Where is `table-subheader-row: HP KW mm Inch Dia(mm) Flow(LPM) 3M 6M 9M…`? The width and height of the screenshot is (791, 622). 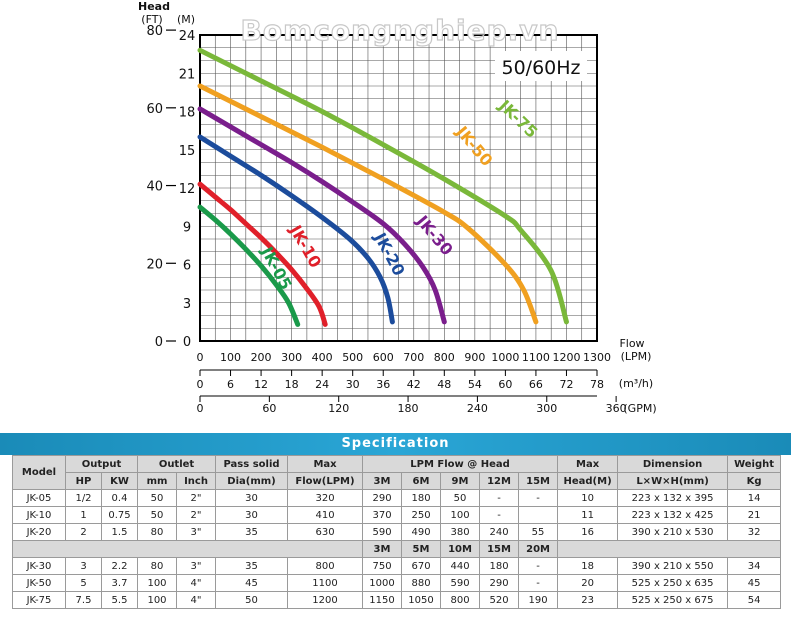
table-subheader-row: HP KW mm Inch Dia(mm) Flow(LPM) 3M 6M 9M… is located at coordinates (397, 481).